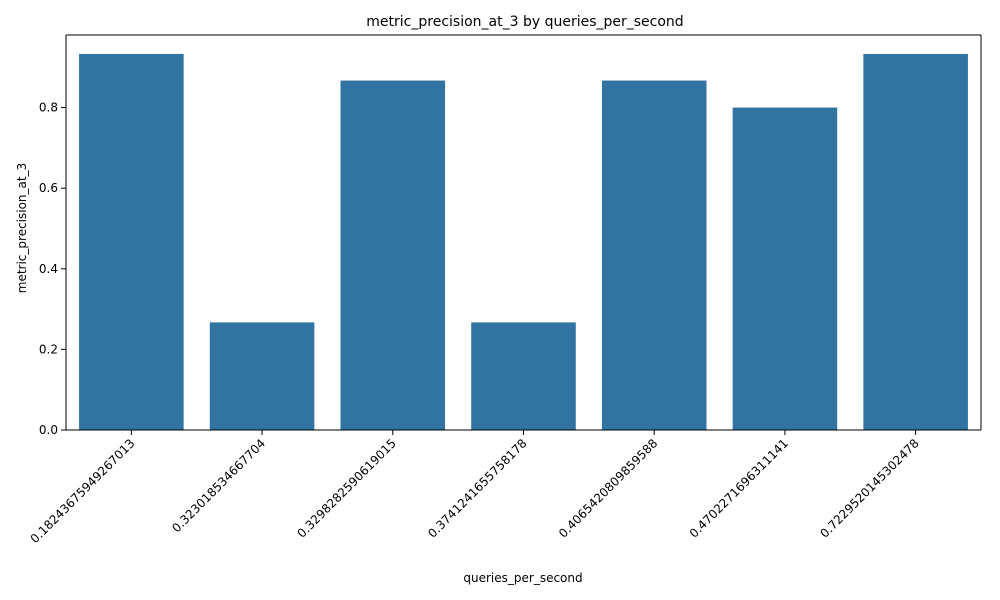  What do you see at coordinates (83, 491) in the screenshot?
I see `x-tick-label-0: 0.1824367594926701З` at bounding box center [83, 491].